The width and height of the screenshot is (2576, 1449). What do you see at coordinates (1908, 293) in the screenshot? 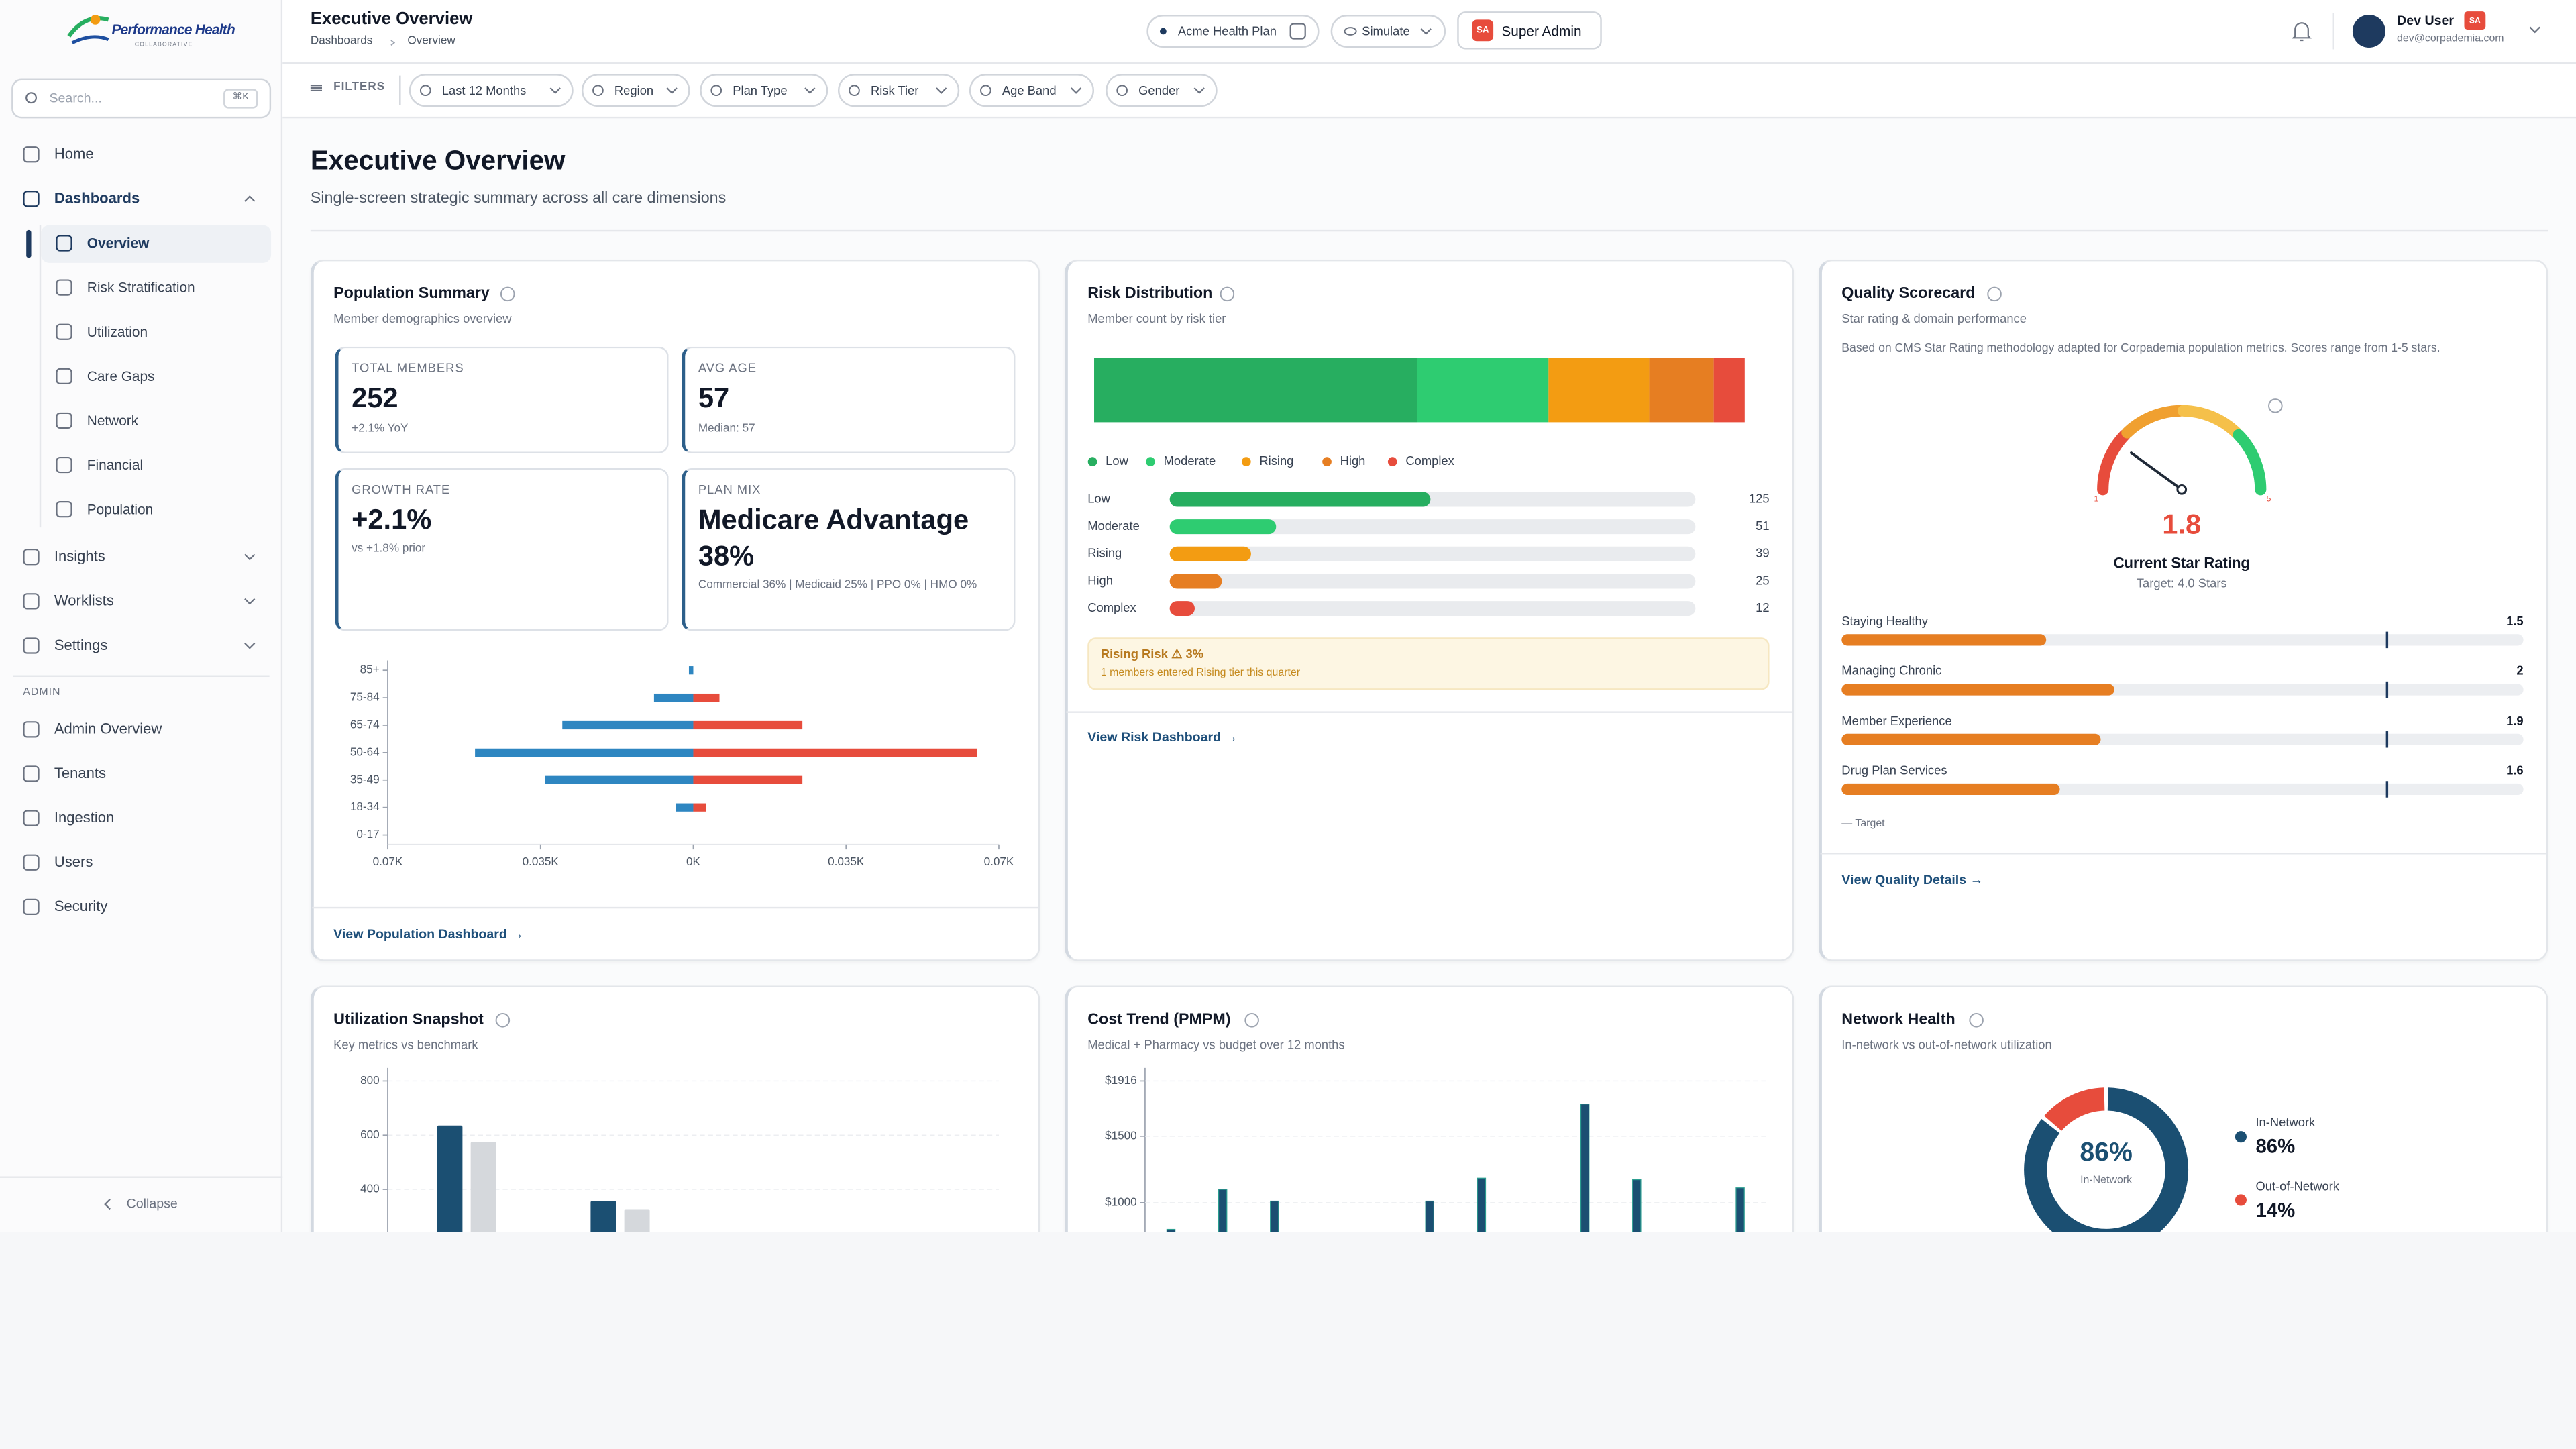
I see `card-title: Quality Scorecard` at bounding box center [1908, 293].